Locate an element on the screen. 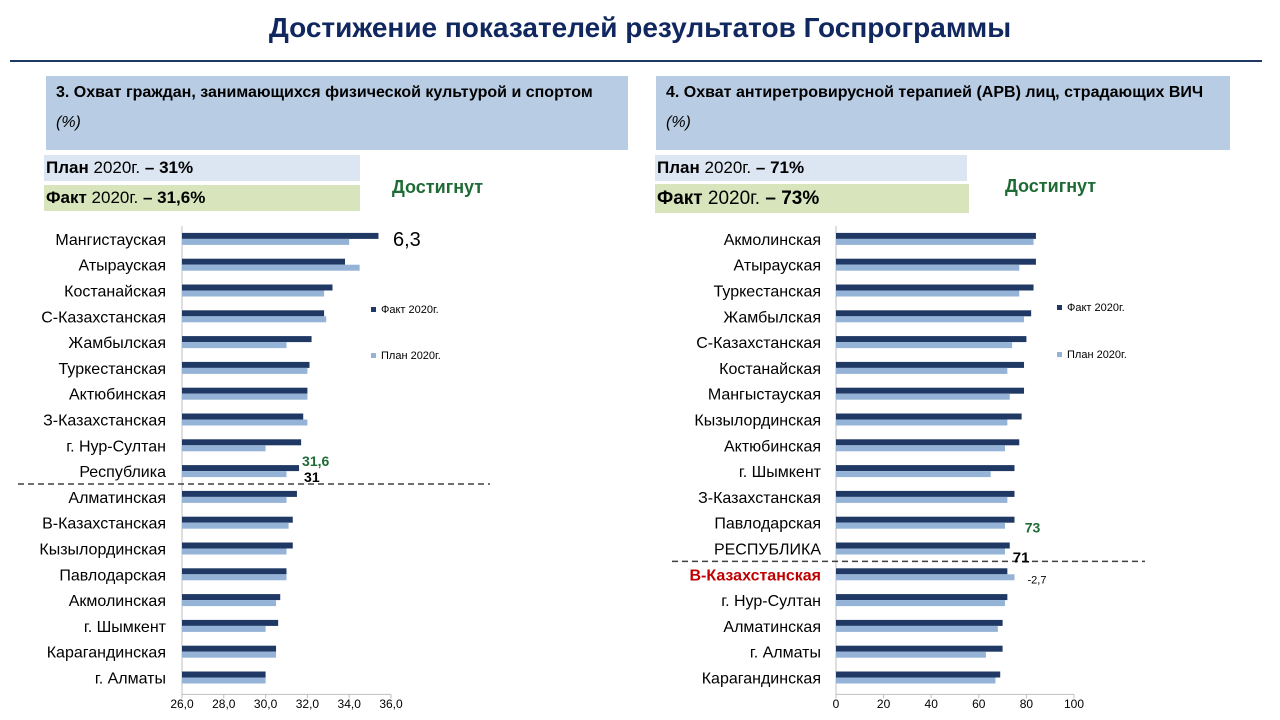 This screenshot has width=1280, height=720. chart1-tick-label: 40 is located at coordinates (932, 704).